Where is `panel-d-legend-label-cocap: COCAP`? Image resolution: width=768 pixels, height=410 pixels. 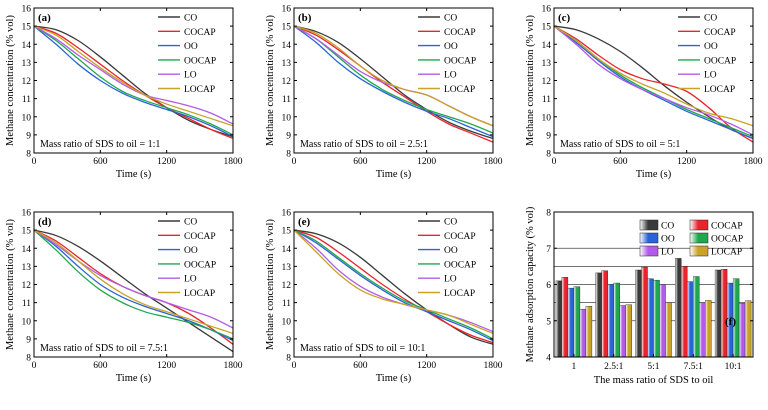
panel-d-legend-label-cocap: COCAP is located at coordinates (200, 237).